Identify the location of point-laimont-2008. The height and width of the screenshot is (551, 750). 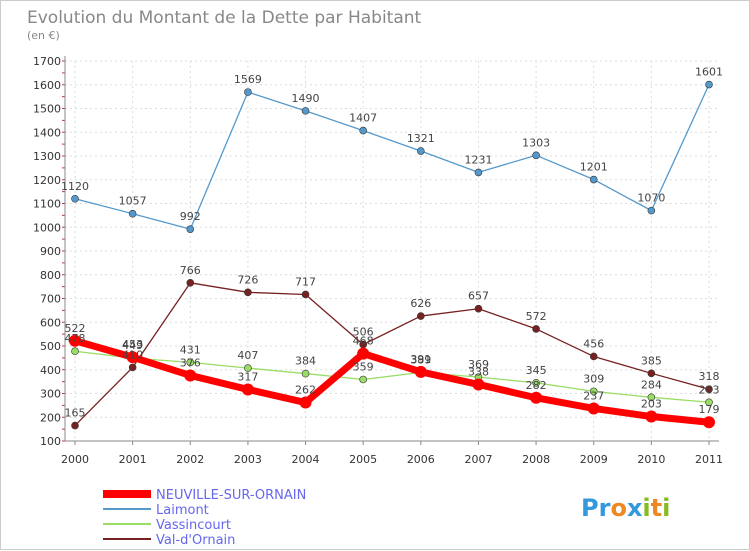
(536, 155).